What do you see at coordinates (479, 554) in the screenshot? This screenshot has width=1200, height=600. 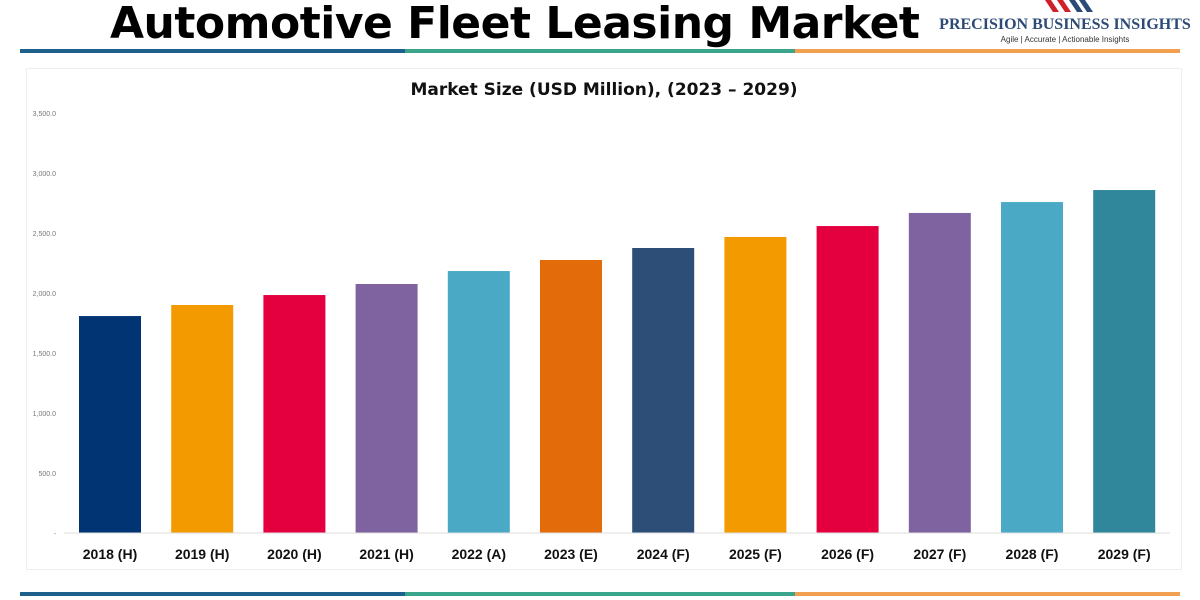 I see `x-tick-label: 2022 (A)` at bounding box center [479, 554].